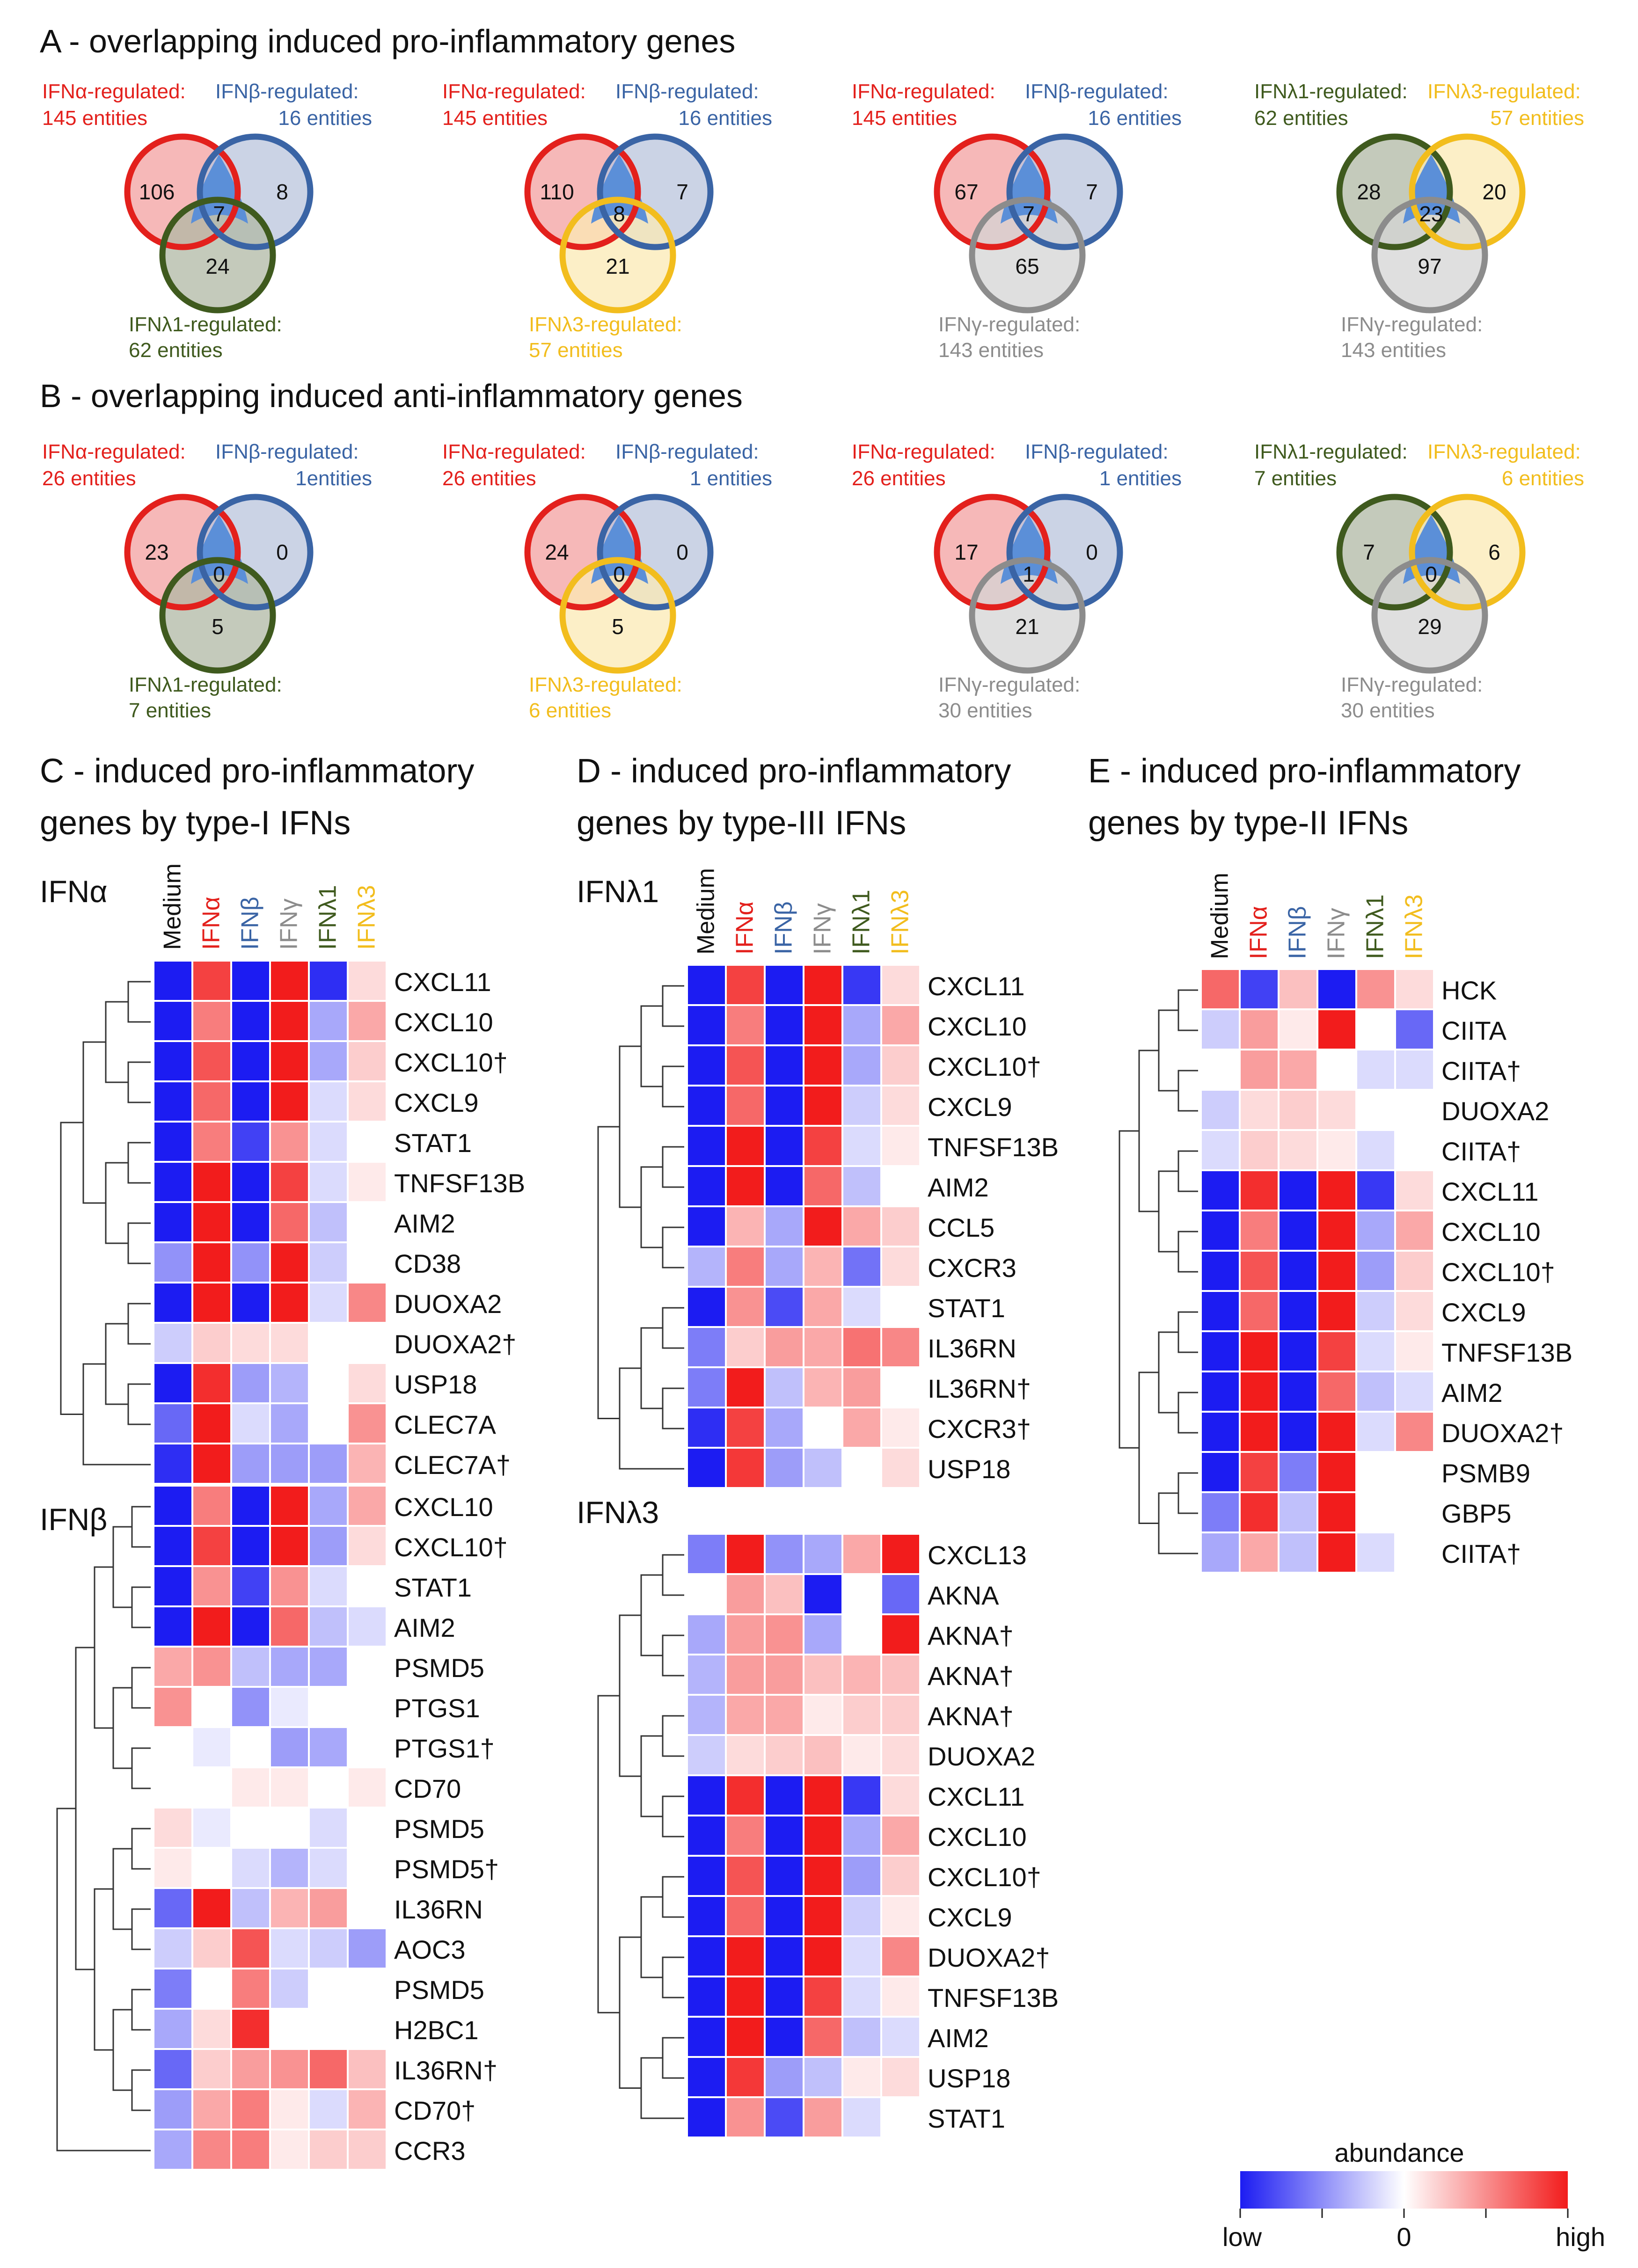  What do you see at coordinates (605, 684) in the screenshot?
I see `venn-set3-label: IFNλ3-regulated:` at bounding box center [605, 684].